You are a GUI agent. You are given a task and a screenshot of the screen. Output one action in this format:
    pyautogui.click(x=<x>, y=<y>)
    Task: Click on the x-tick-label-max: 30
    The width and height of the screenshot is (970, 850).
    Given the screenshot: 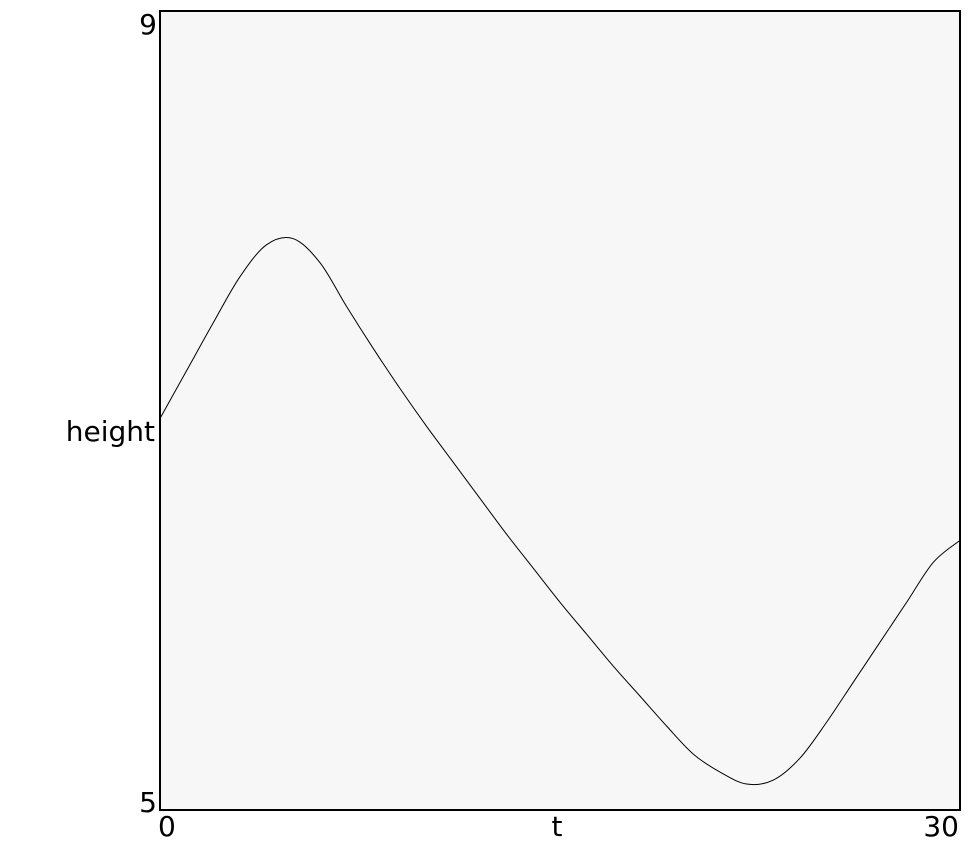 What is the action you would take?
    pyautogui.click(x=941, y=826)
    